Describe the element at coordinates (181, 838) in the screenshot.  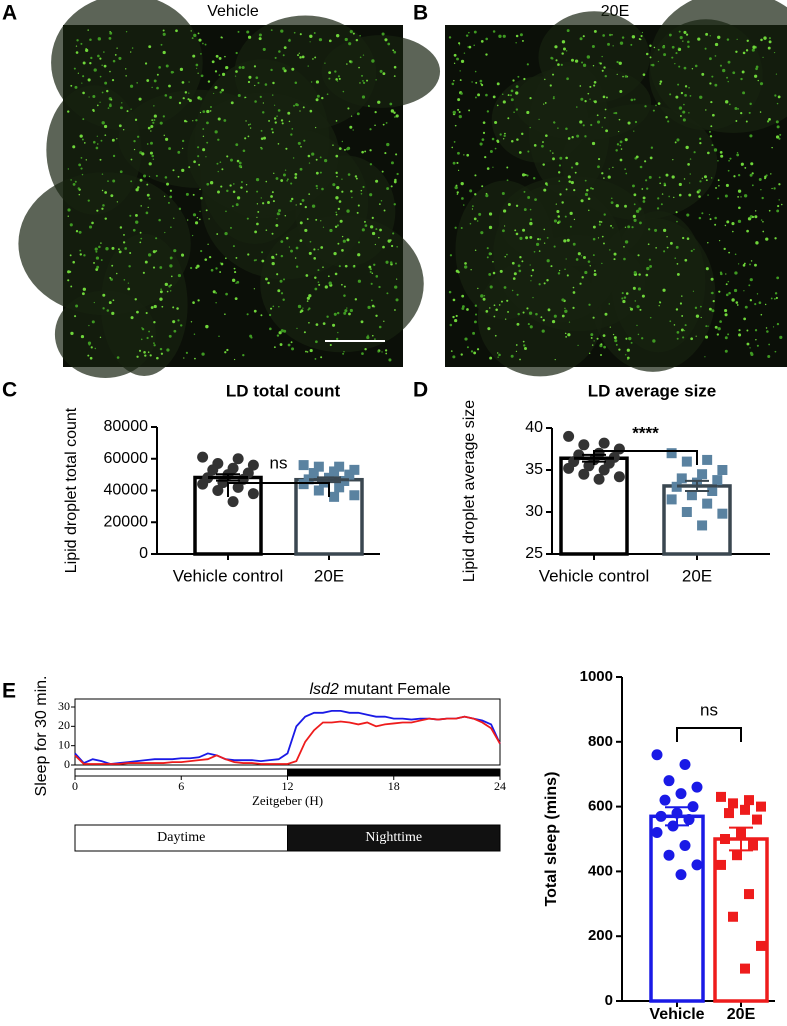
I see `daytime-box` at that location.